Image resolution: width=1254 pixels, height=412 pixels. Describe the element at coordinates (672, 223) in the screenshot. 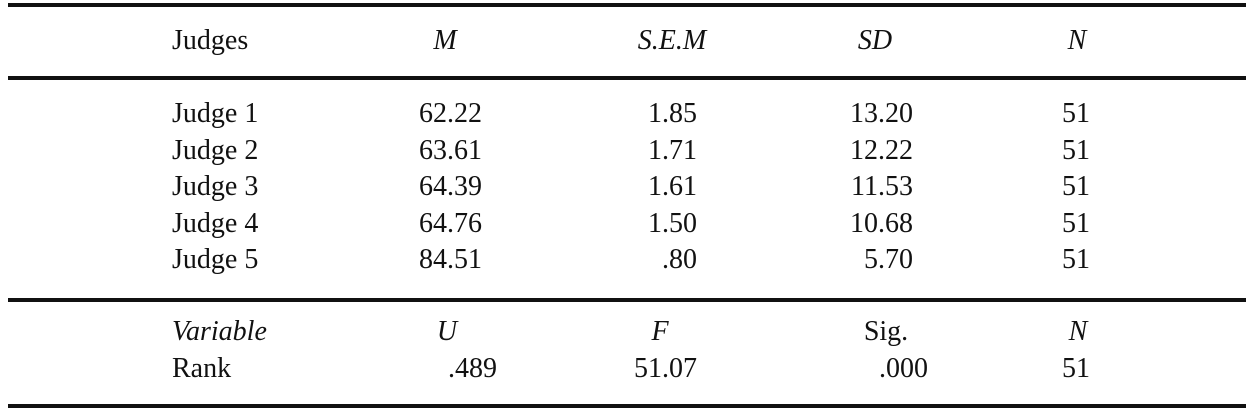

I see `table-cell: 1.50` at that location.